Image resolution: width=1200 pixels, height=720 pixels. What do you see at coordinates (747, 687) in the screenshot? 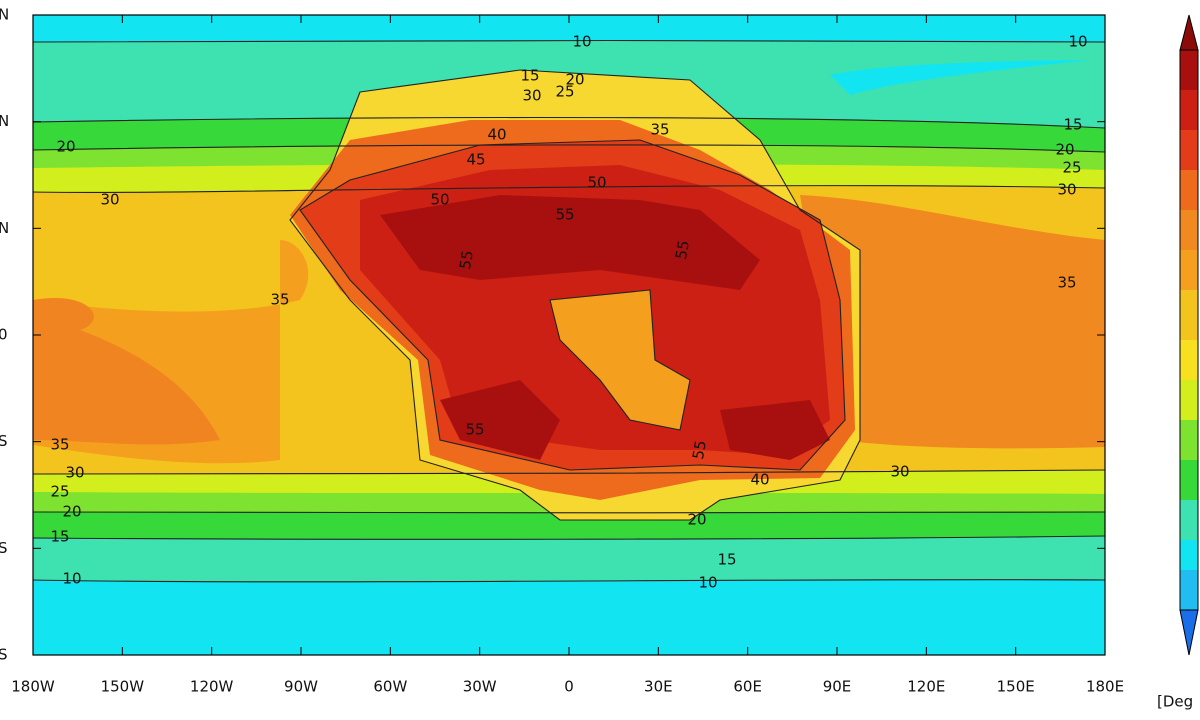
I see `x-tick-label: 60E` at bounding box center [747, 687].